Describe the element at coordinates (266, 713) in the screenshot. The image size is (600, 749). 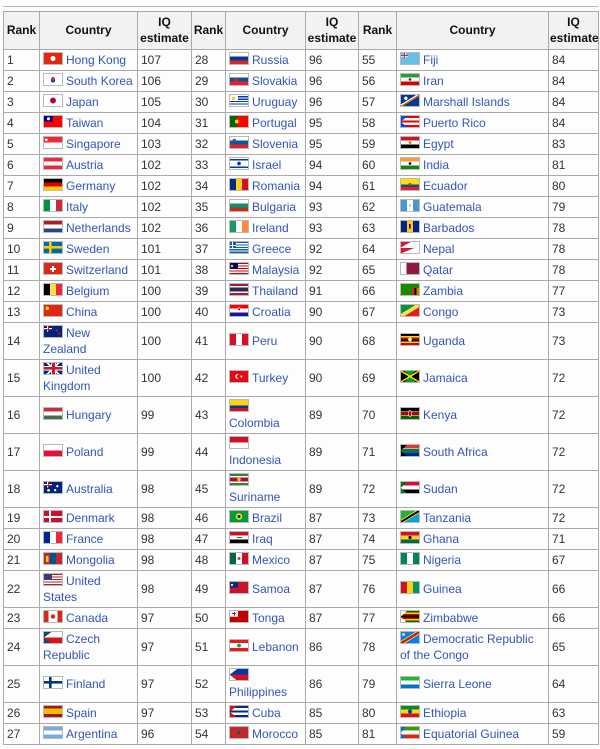
I see `country-link-cuba: Cuba` at that location.